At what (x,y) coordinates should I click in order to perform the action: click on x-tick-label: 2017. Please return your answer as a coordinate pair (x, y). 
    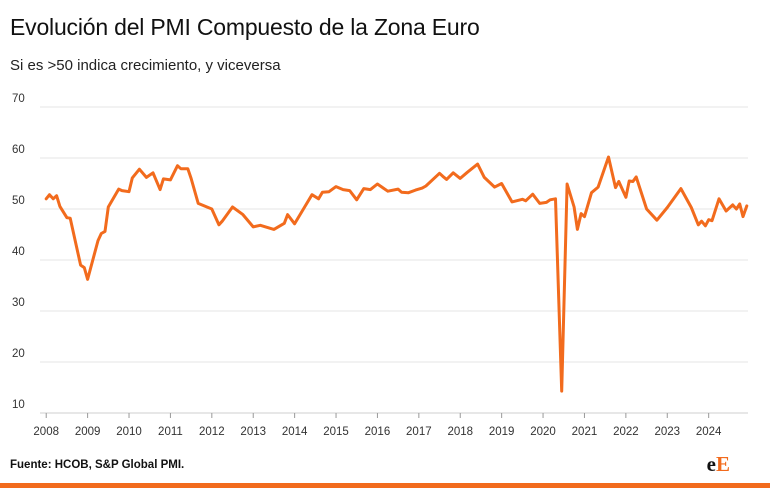
    Looking at the image, I should click on (419, 432).